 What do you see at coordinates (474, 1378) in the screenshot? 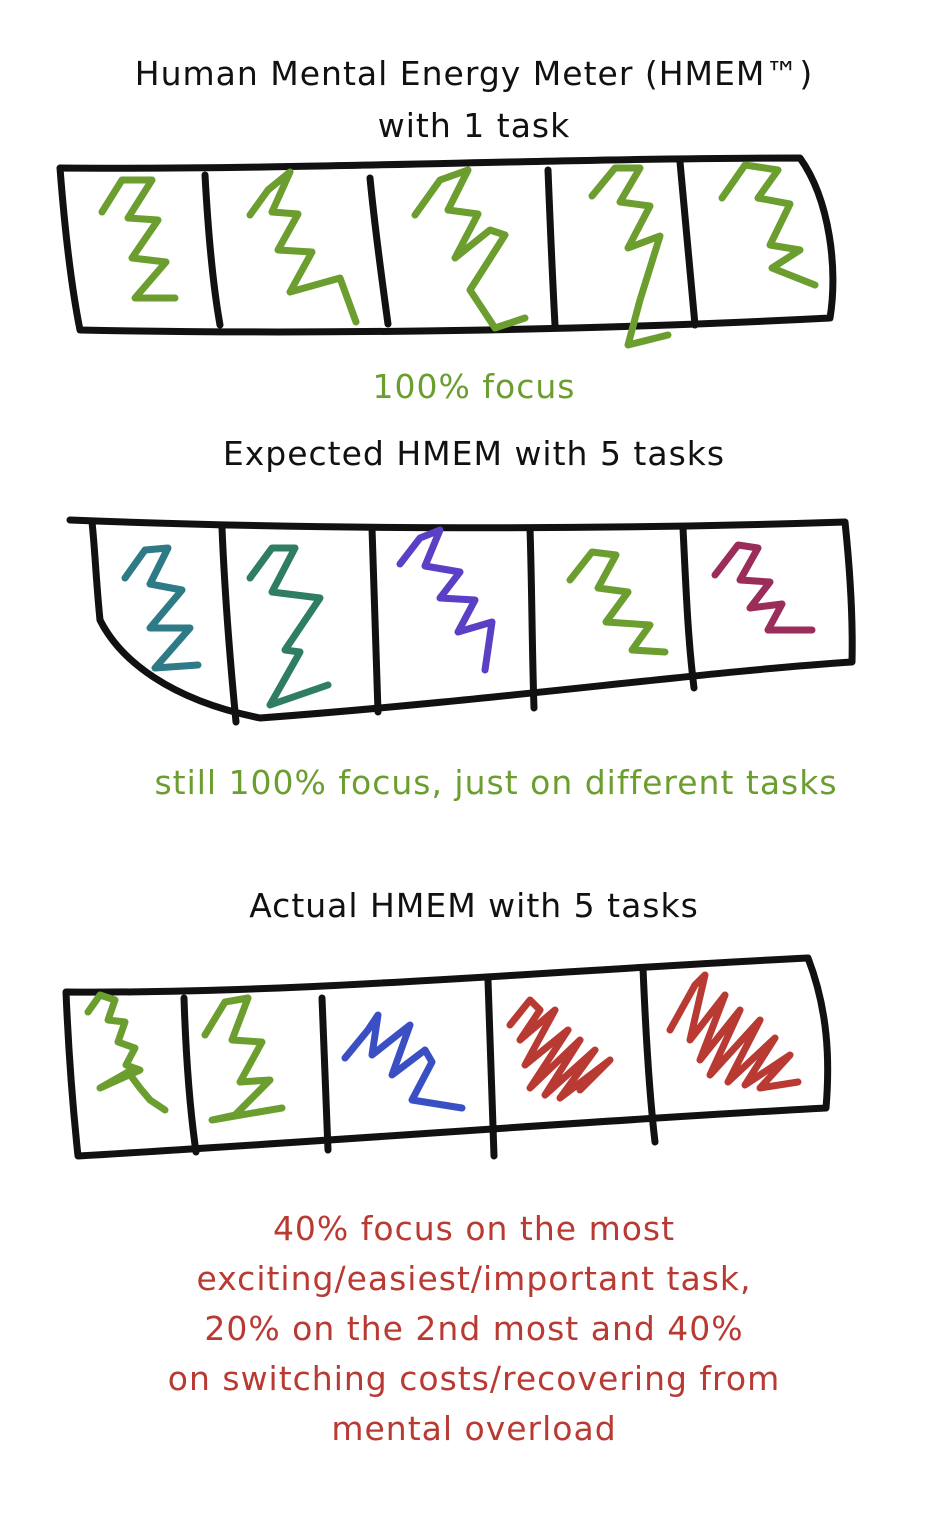
I see `meter3-caption-line: on switching costs/recovering from` at bounding box center [474, 1378].